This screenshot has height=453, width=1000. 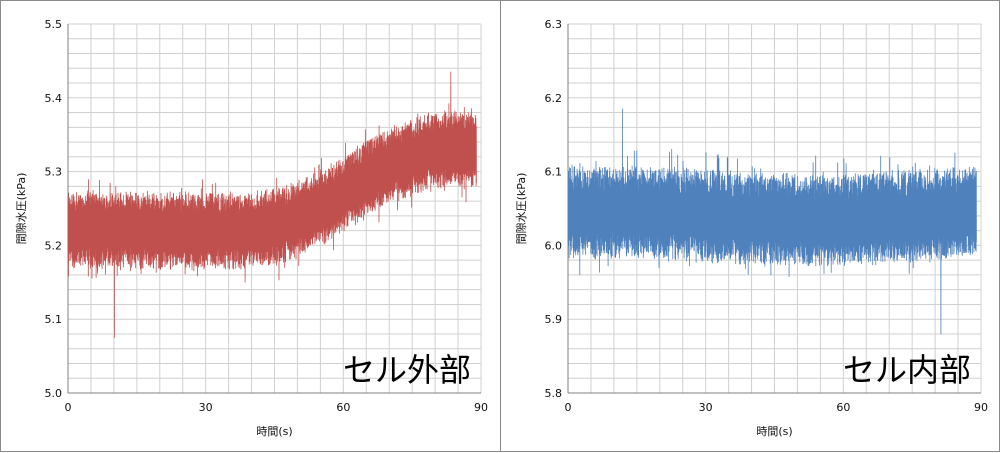 What do you see at coordinates (54, 172) in the screenshot?
I see `y-tick-label: 5.3` at bounding box center [54, 172].